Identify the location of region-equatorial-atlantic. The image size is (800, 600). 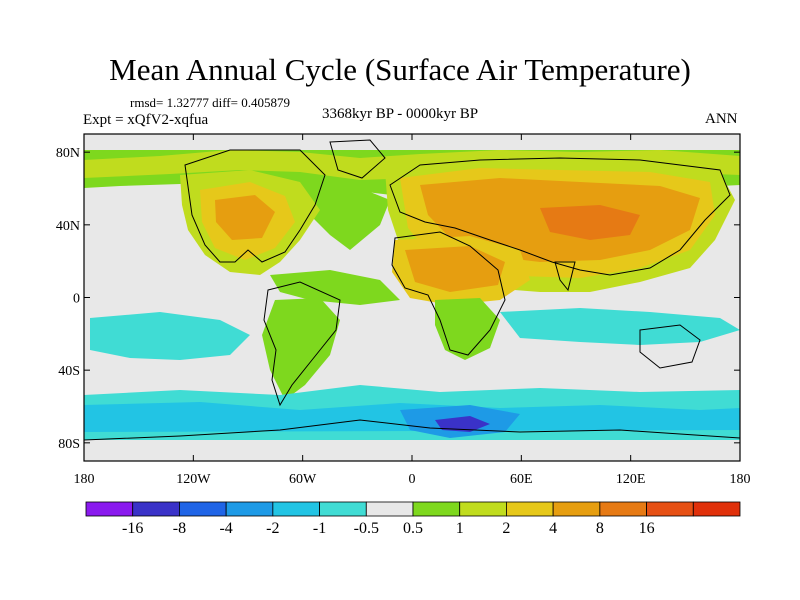
(335, 287).